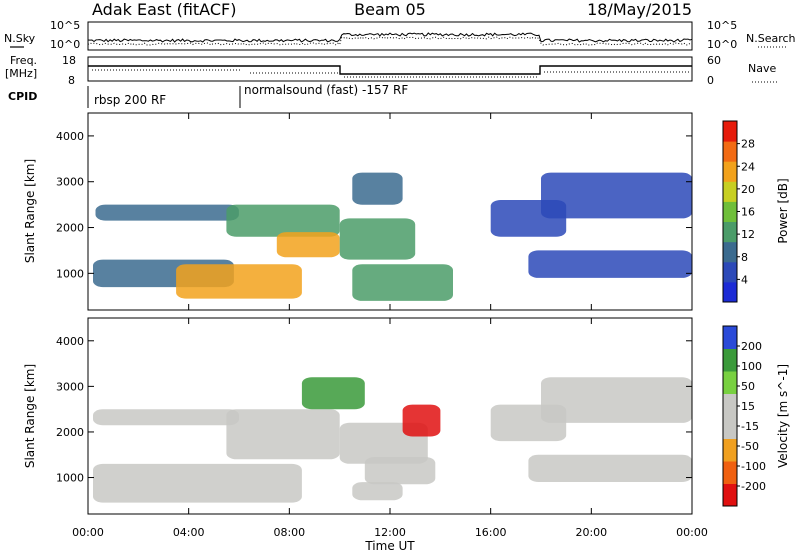 This screenshot has width=800, height=554. Describe the element at coordinates (738, 211) in the screenshot. I see `power-colorbar: 4 8 12 16 20 24 28` at that location.